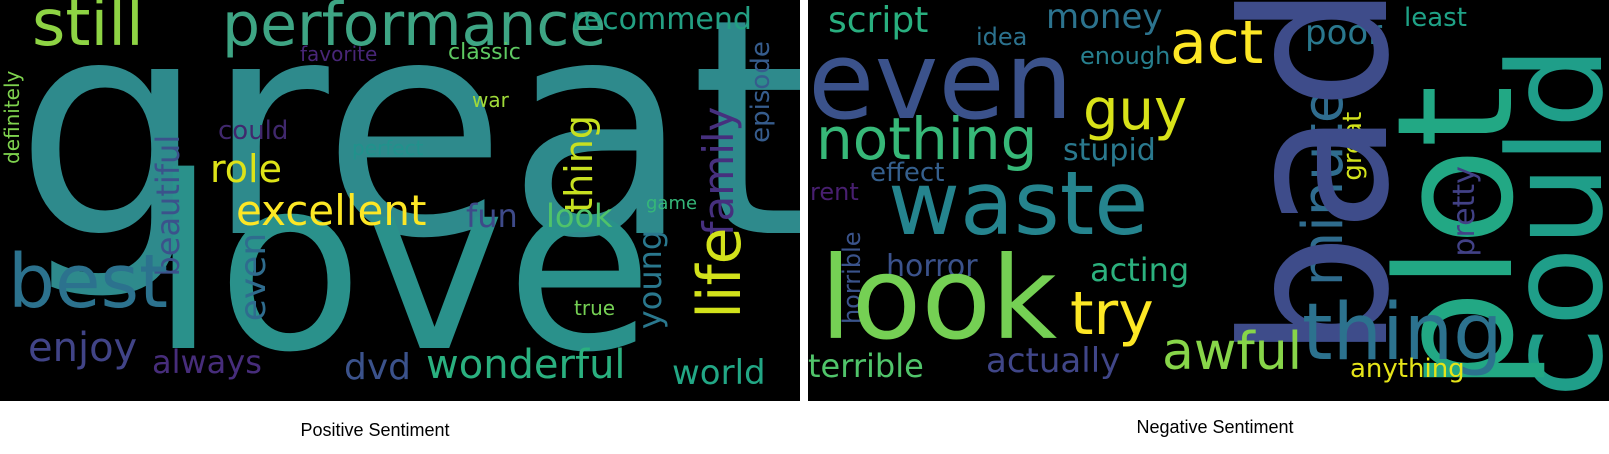 Image resolution: width=1609 pixels, height=454 pixels. I want to click on cloud-word-actually: actually, so click(1053, 361).